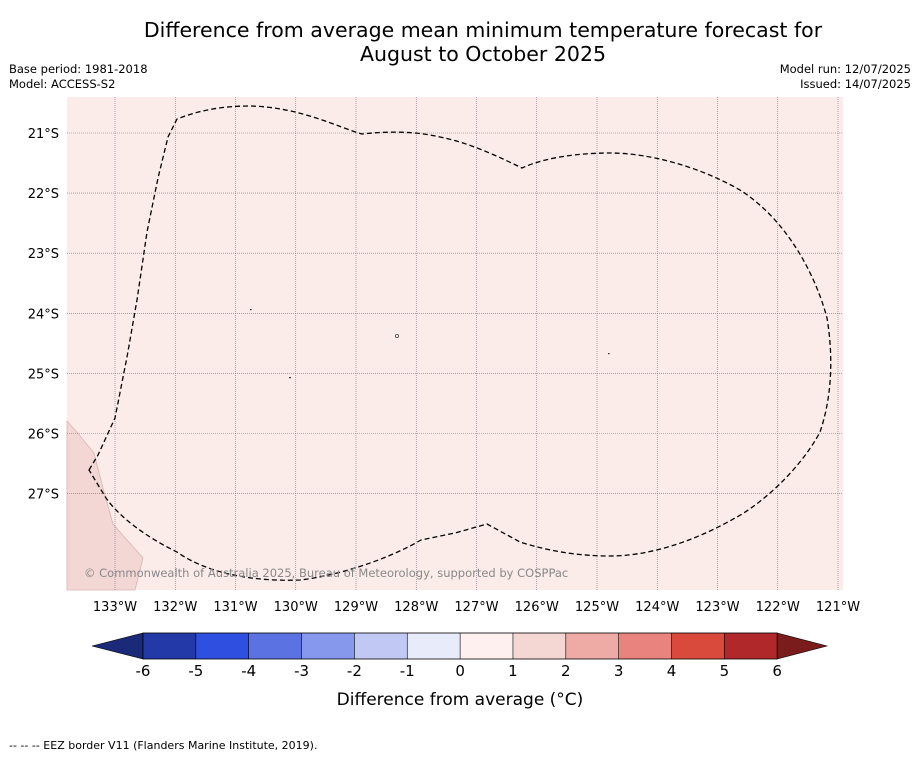 The width and height of the screenshot is (919, 758). Describe the element at coordinates (566, 671) in the screenshot. I see `colorbar-tick-label: 2` at that location.